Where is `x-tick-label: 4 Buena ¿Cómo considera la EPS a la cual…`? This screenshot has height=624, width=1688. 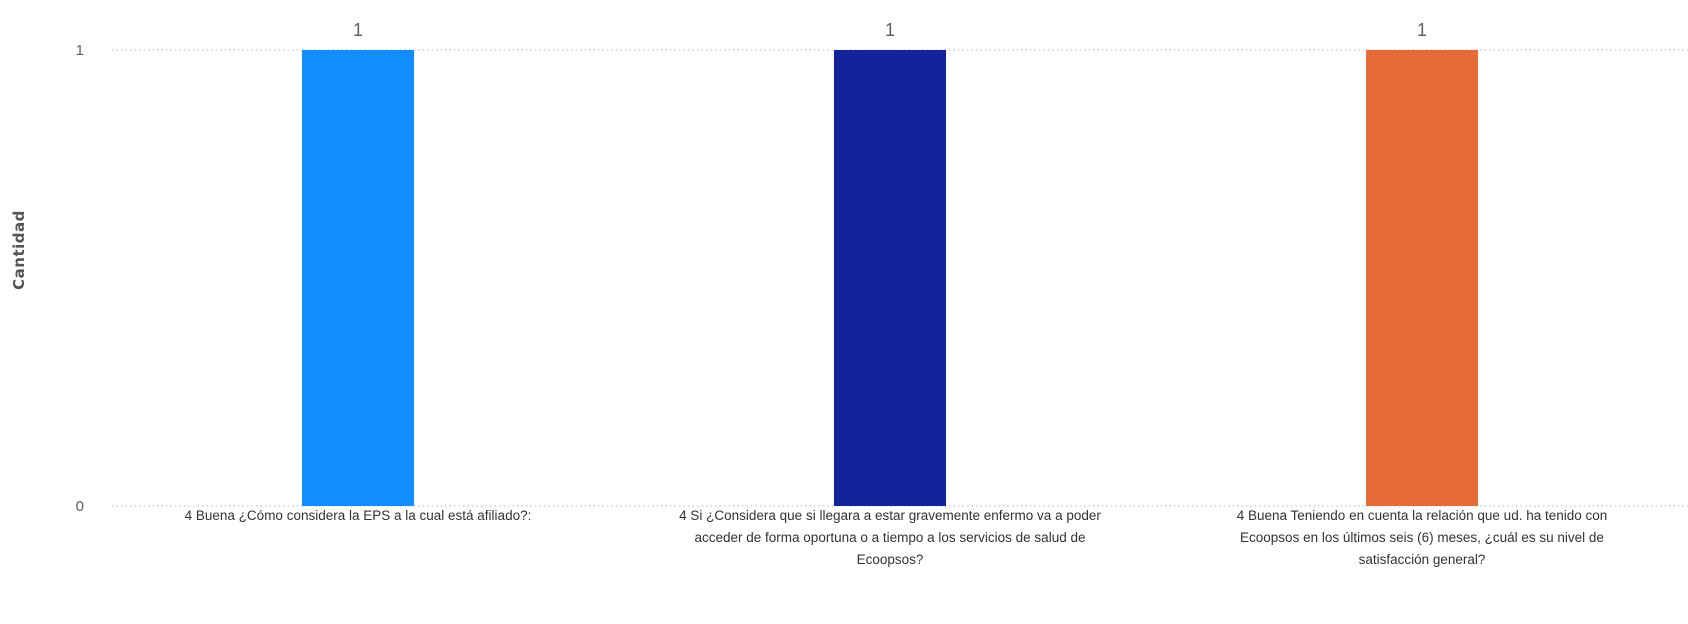
x-tick-label: 4 Buena ¿Cómo considera la EPS a la cual… is located at coordinates (358, 515).